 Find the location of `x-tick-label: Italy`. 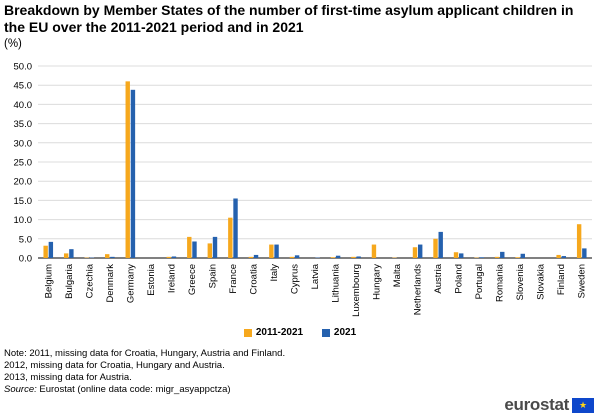

x-tick-label: Italy is located at coordinates (274, 273).